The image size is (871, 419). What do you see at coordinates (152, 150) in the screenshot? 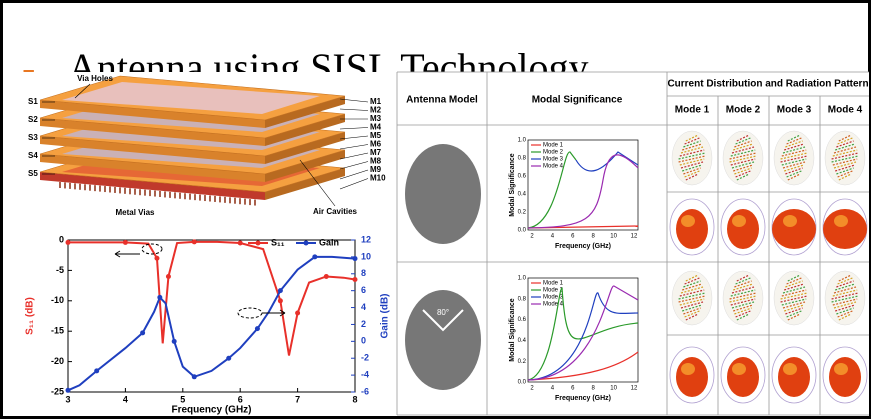
I see `layer-front` at bounding box center [152, 150].